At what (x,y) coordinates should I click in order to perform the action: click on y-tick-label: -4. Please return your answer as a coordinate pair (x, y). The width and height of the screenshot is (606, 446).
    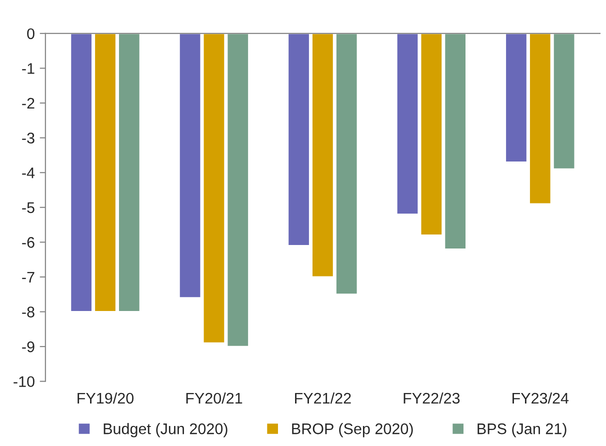
    Looking at the image, I should click on (28, 173).